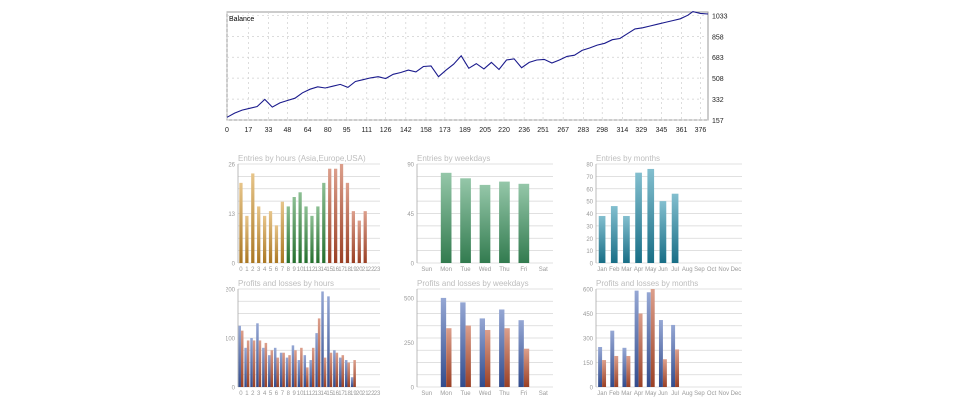 The image size is (960, 411). Describe the element at coordinates (663, 394) in the screenshot. I see `x-tick-label: Jun` at that location.